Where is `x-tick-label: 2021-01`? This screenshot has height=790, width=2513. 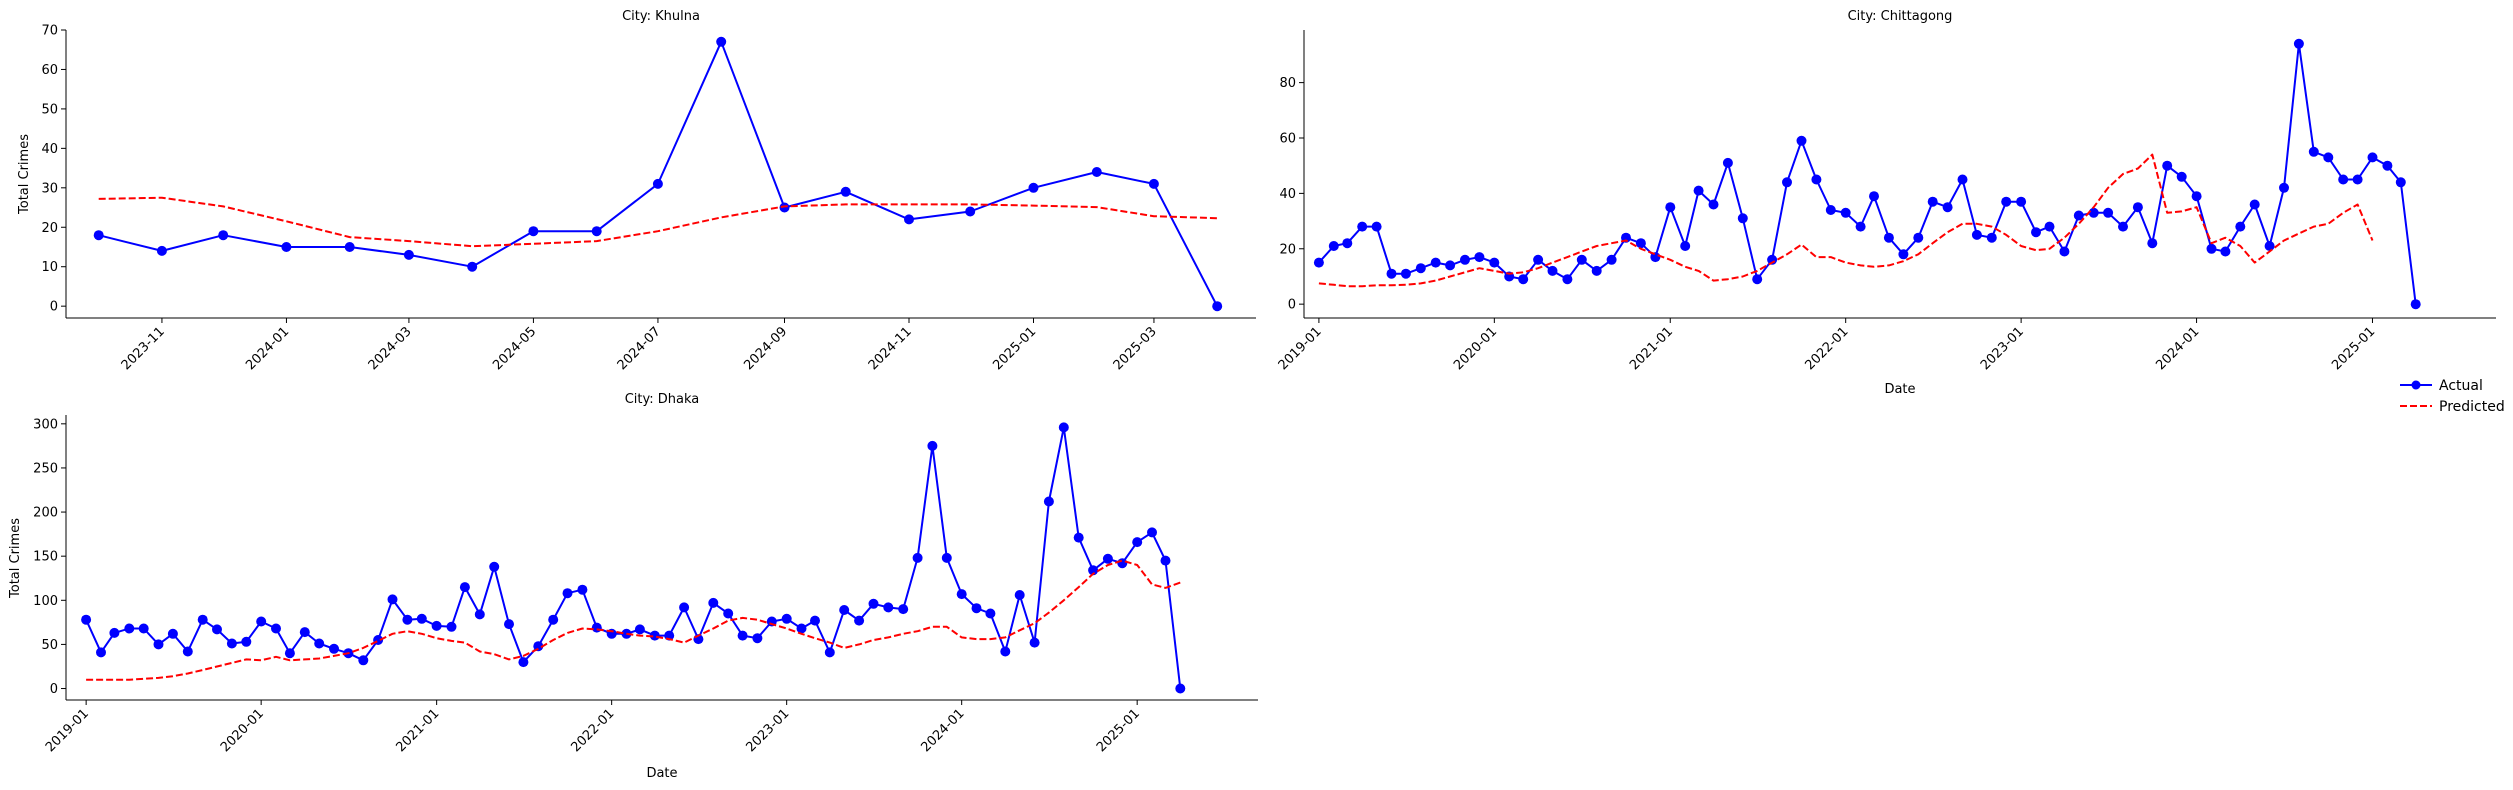 x-tick-label: 2021-01 is located at coordinates (1651, 348).